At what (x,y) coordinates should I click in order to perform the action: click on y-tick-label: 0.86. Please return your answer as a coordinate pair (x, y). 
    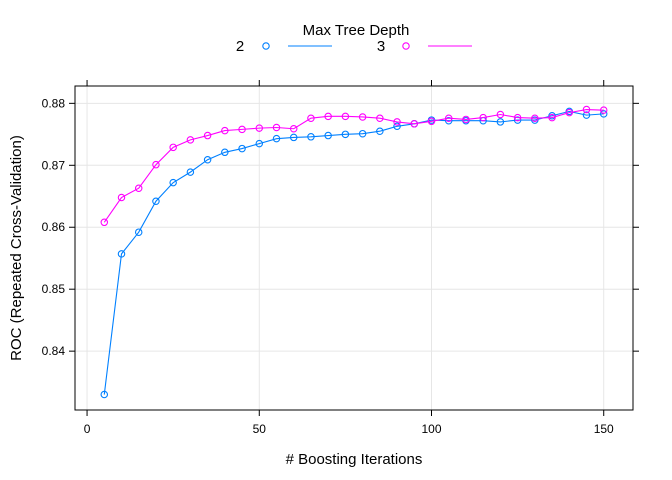
    Looking at the image, I should click on (54, 227).